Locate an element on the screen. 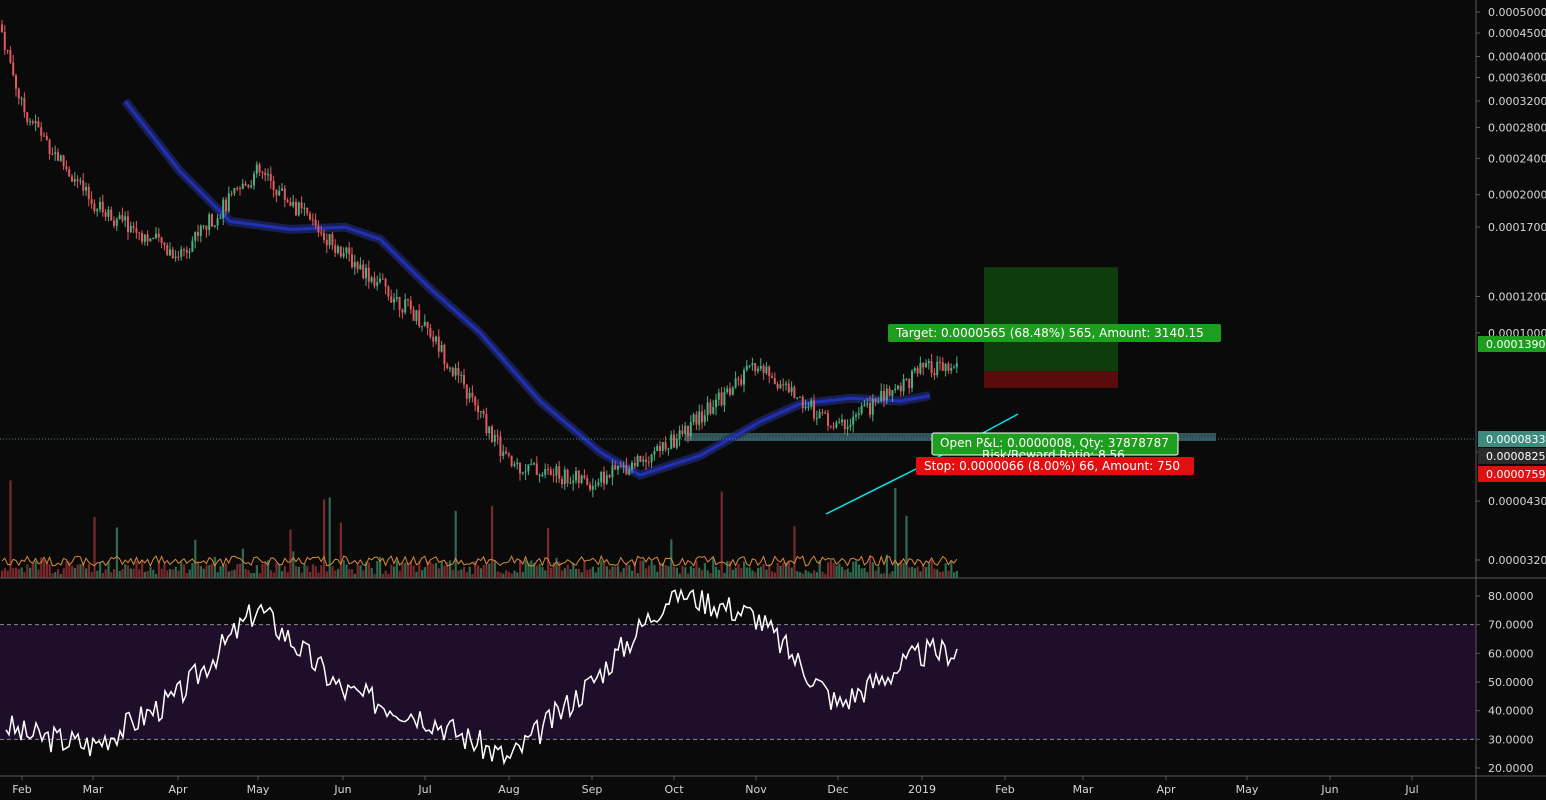 This screenshot has width=1546, height=800. ascending-trendline is located at coordinates (872, 491).